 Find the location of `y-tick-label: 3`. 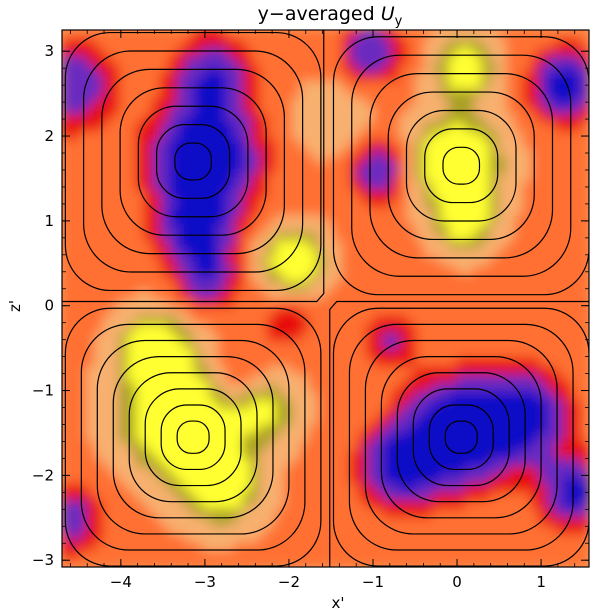

y-tick-label: 3 is located at coordinates (49, 51).